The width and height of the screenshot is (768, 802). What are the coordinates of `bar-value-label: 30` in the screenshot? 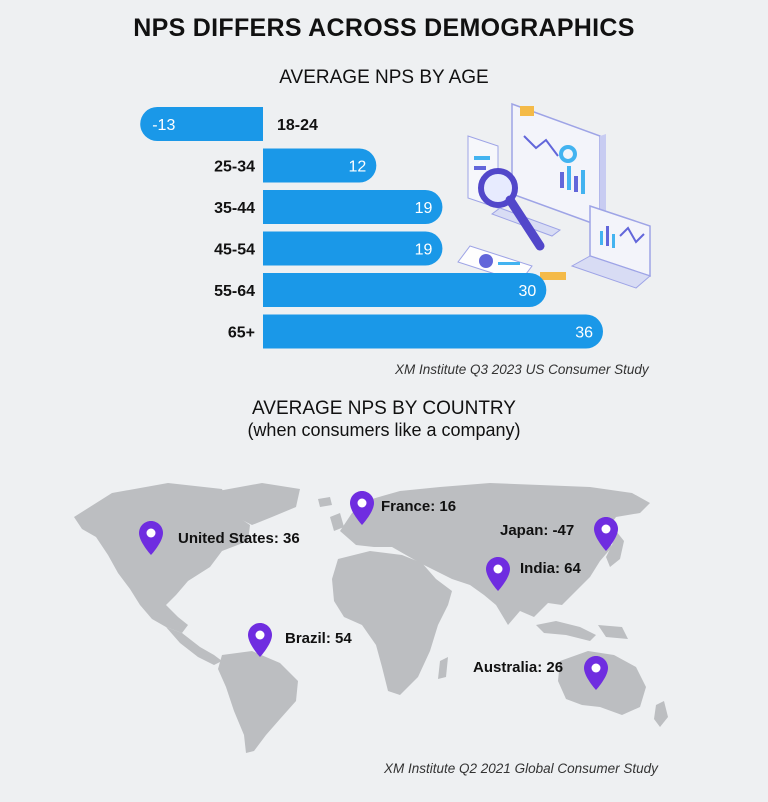 It's located at (528, 291).